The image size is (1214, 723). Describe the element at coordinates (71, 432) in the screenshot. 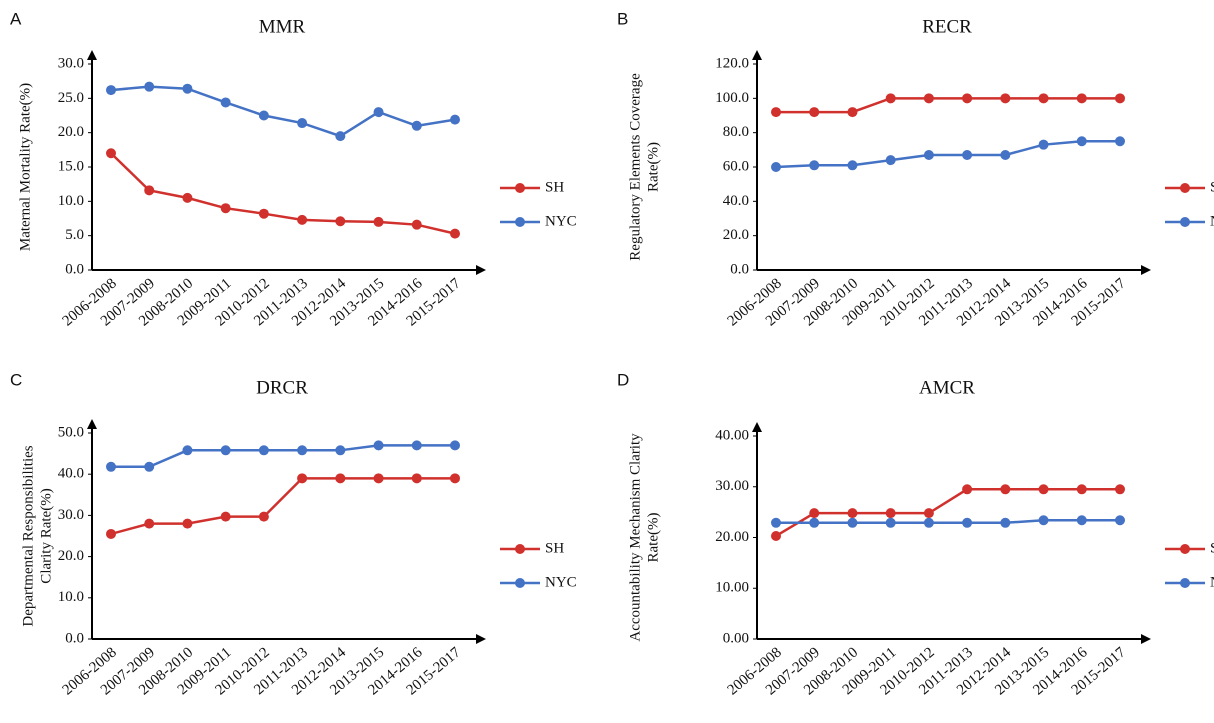

I see `y-tick-label: 50.0` at that location.